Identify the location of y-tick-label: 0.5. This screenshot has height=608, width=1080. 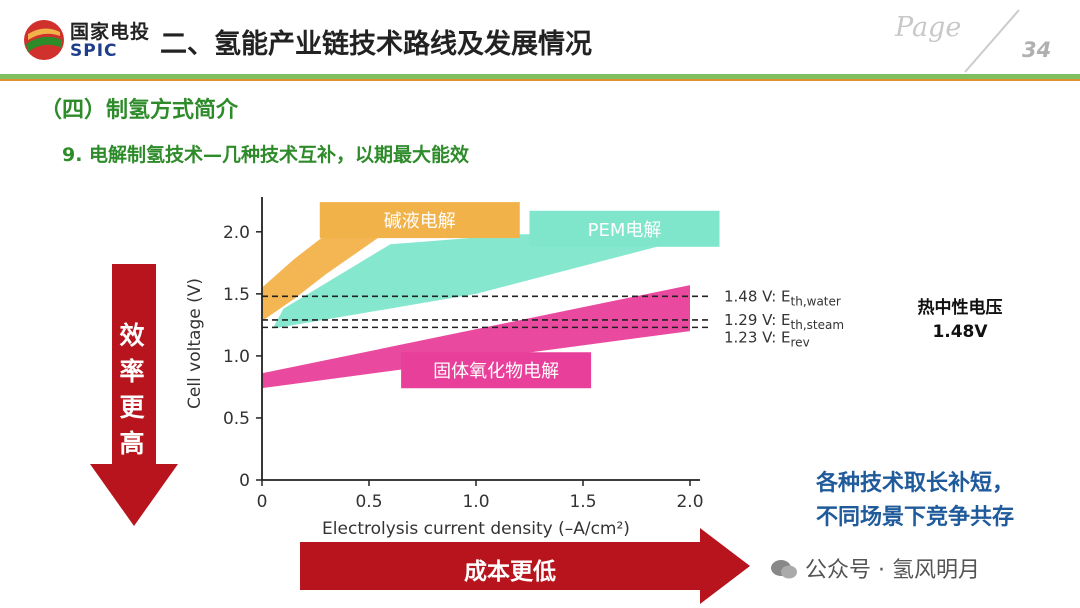
(236, 419).